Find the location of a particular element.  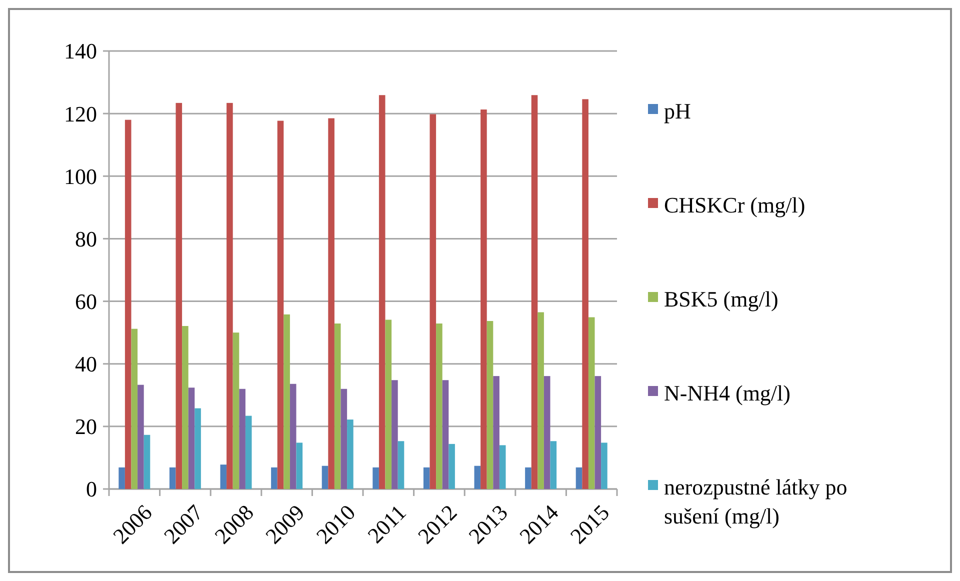

legend-label: pH is located at coordinates (677, 111).